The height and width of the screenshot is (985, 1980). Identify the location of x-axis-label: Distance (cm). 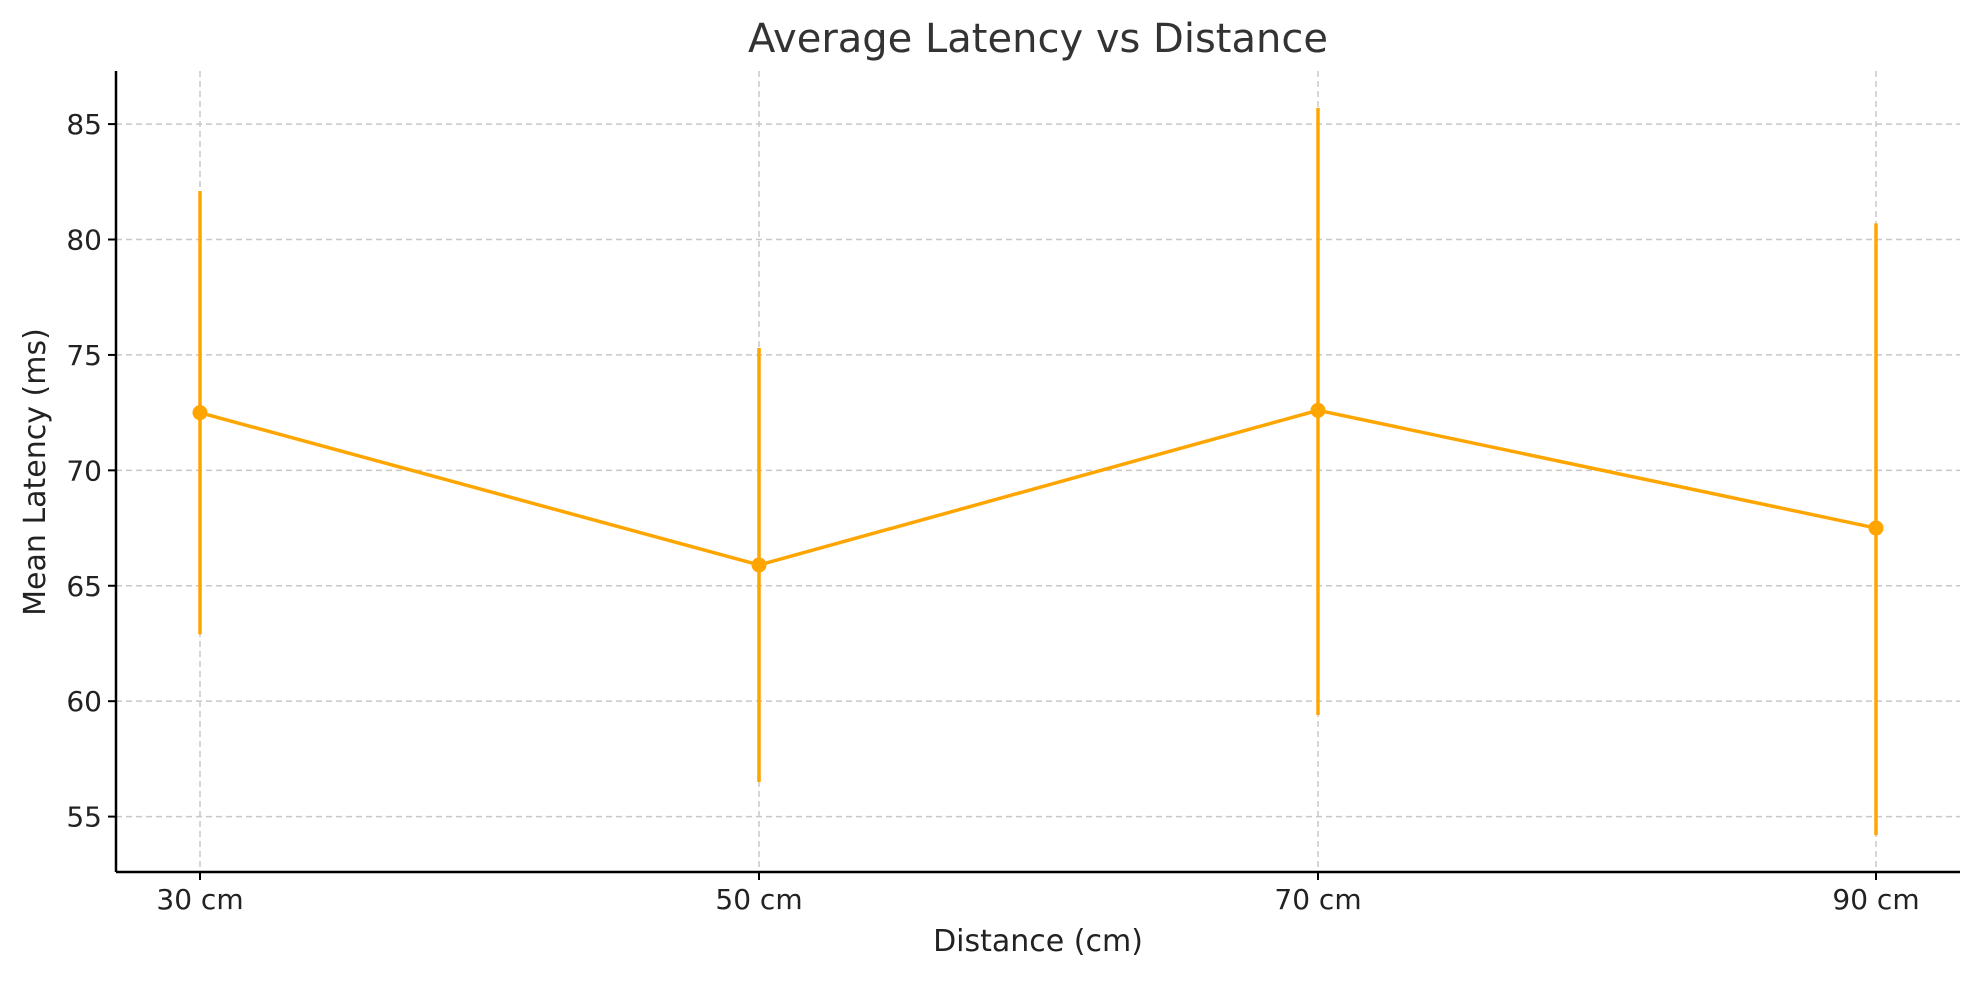
(1038, 941).